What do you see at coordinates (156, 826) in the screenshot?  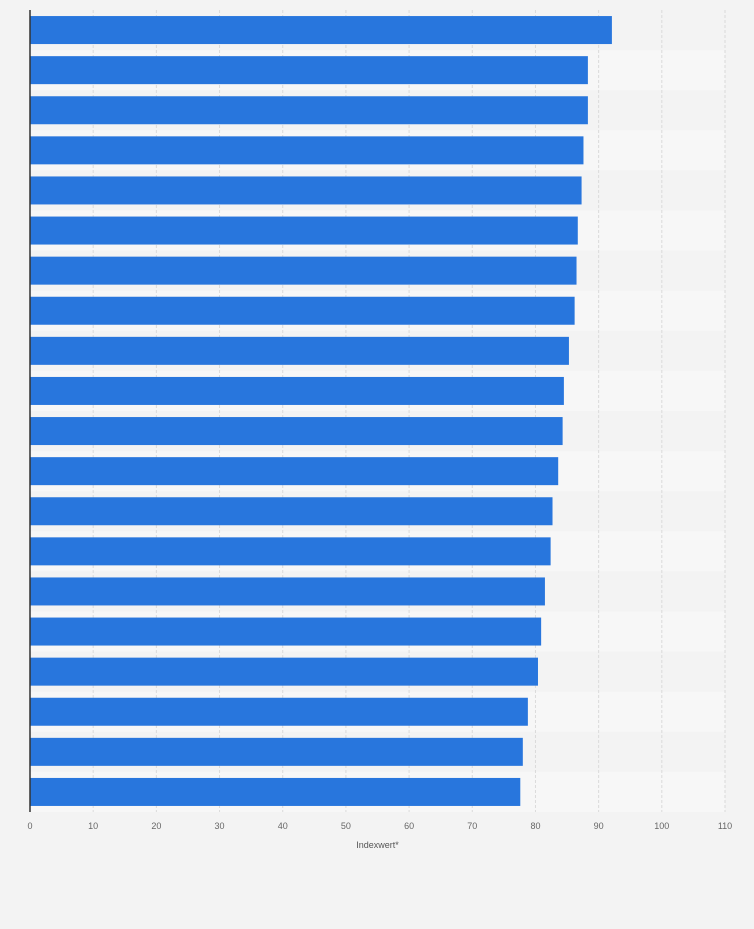 I see `x-tick-label: 20` at bounding box center [156, 826].